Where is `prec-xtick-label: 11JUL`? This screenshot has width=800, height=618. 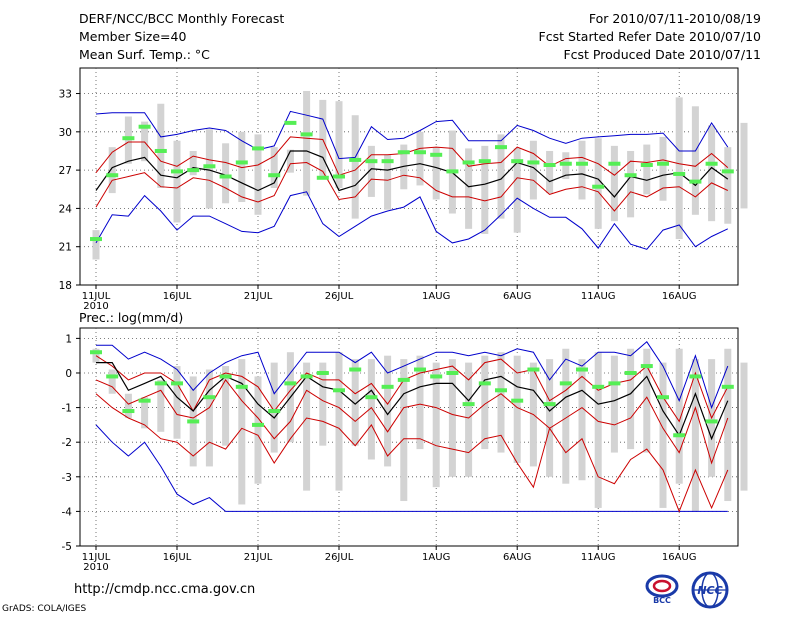
prec-xtick-label: 11JUL is located at coordinates (96, 557).